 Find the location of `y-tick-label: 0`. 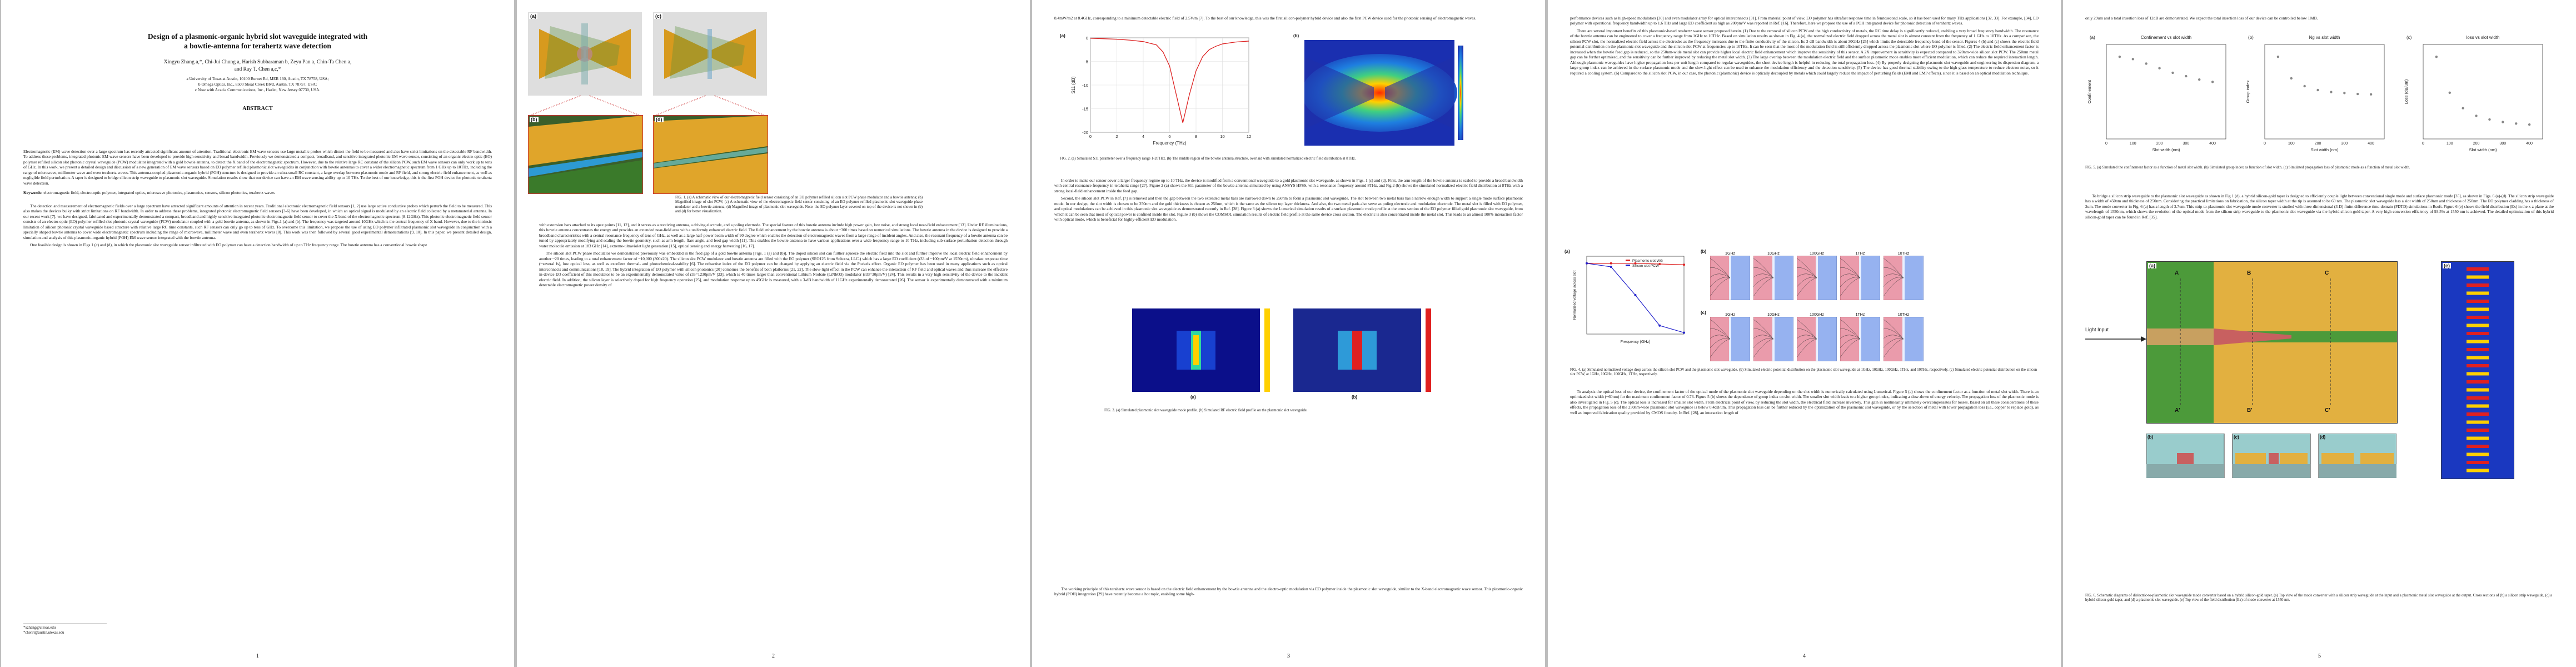

y-tick-label: 0 is located at coordinates (1087, 38).